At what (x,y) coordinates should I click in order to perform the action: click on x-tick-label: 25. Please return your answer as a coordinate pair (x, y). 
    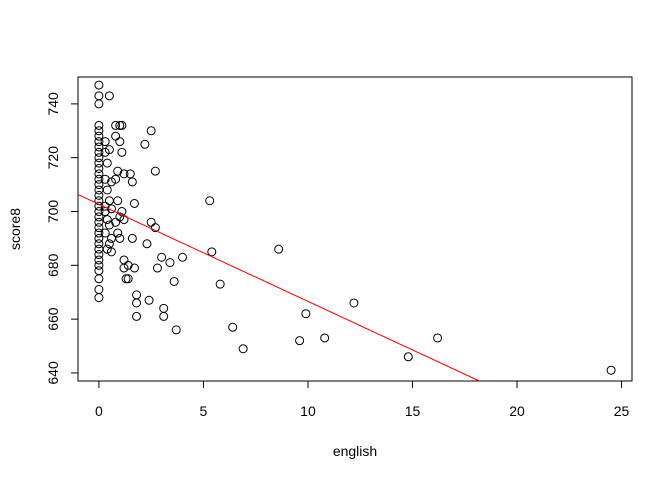
    Looking at the image, I should click on (622, 411).